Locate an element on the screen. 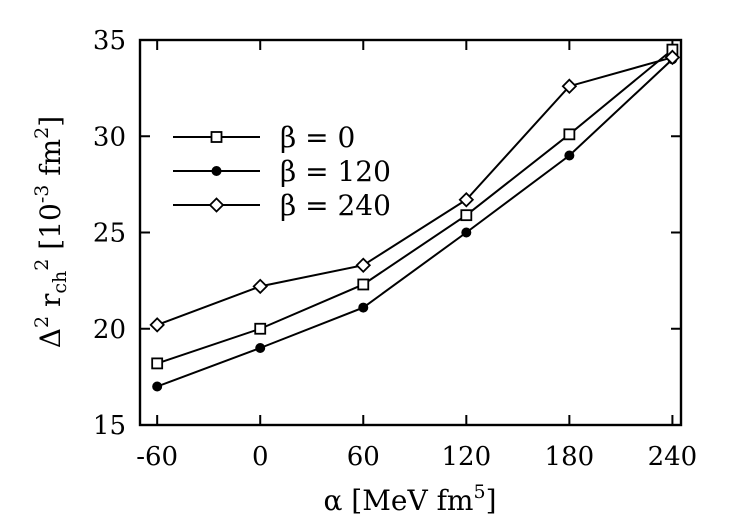  x-tick-label: 240 is located at coordinates (673, 457).